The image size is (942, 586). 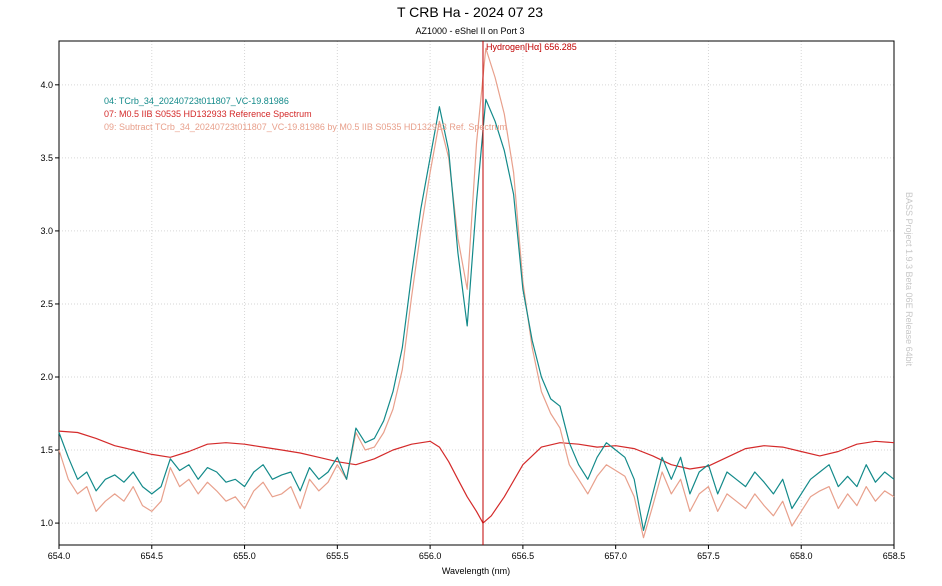 I want to click on x-tick-label: 655.5, so click(x=337, y=556).